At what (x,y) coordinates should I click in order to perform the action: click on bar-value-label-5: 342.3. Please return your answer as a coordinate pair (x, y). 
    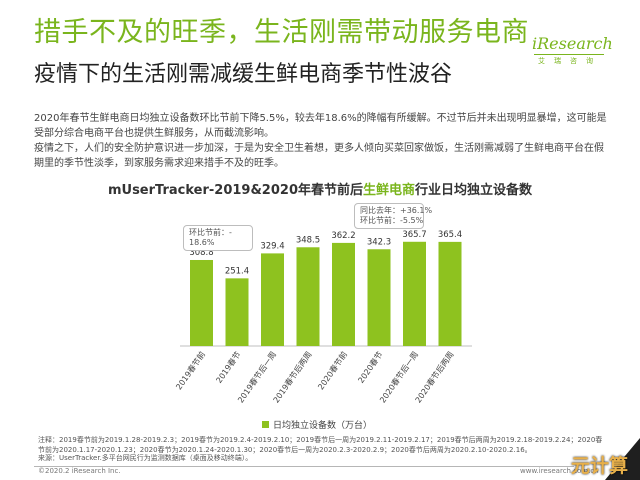
    Looking at the image, I should click on (379, 242).